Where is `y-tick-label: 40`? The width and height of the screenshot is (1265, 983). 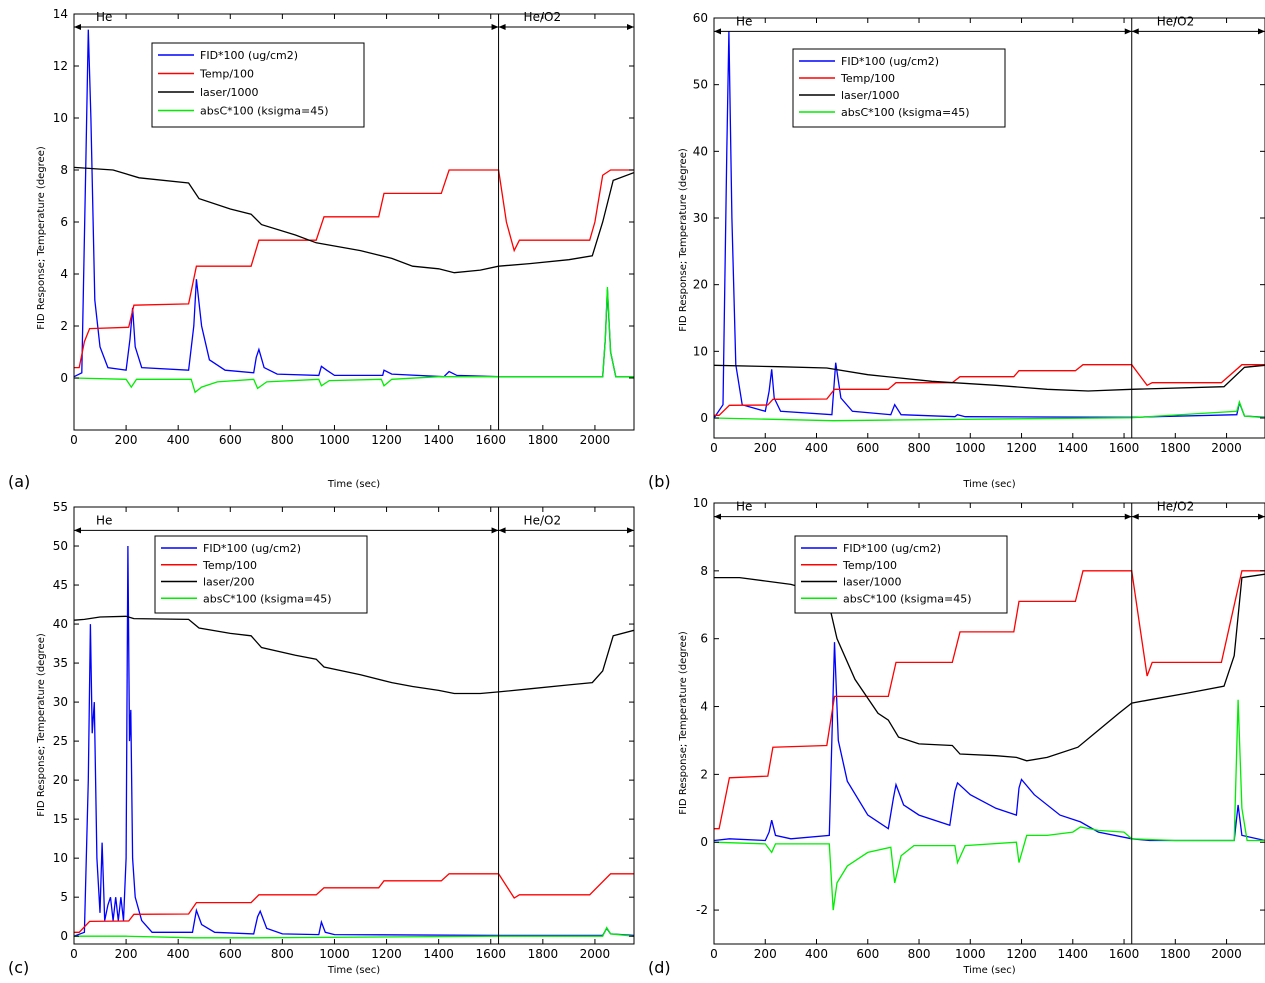 y-tick-label: 40 is located at coordinates (700, 151).